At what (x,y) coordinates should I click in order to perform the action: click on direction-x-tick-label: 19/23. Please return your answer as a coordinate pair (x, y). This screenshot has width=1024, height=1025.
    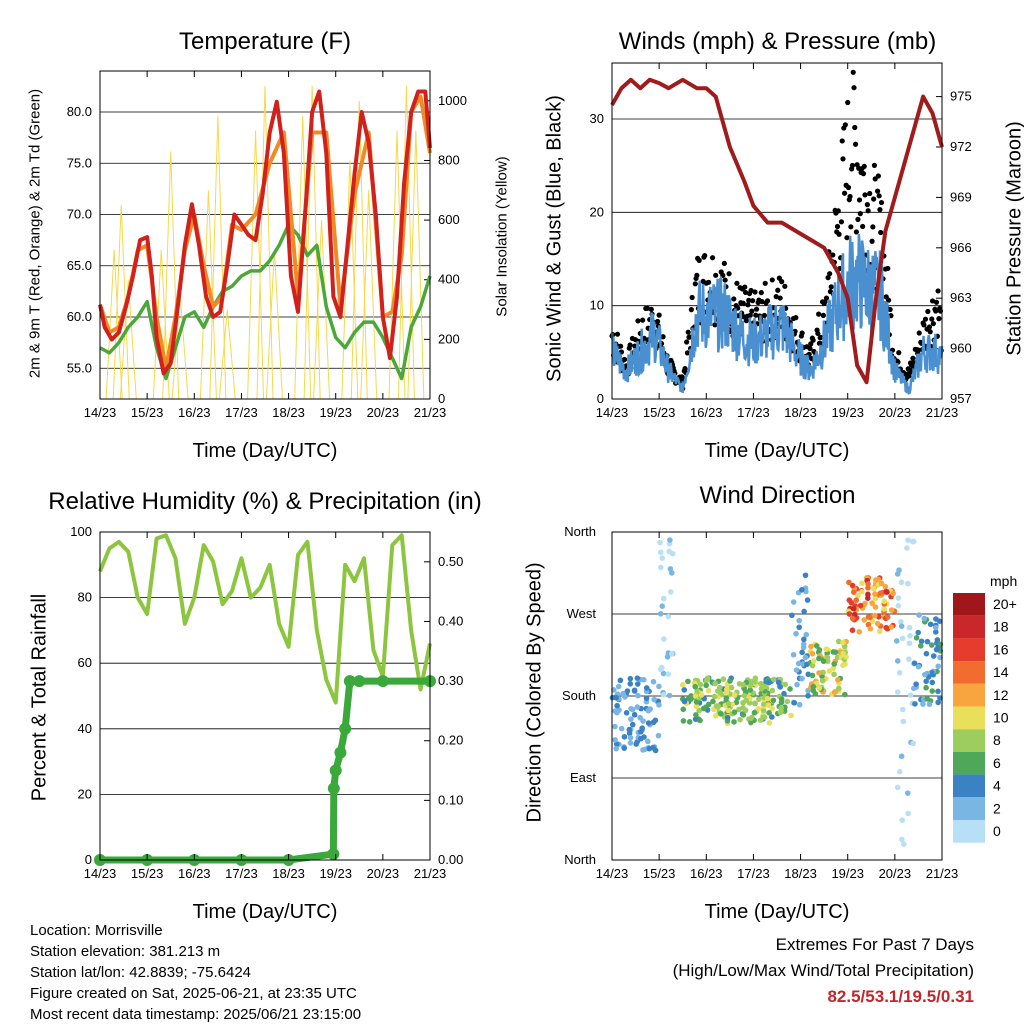
    Looking at the image, I should click on (847, 873).